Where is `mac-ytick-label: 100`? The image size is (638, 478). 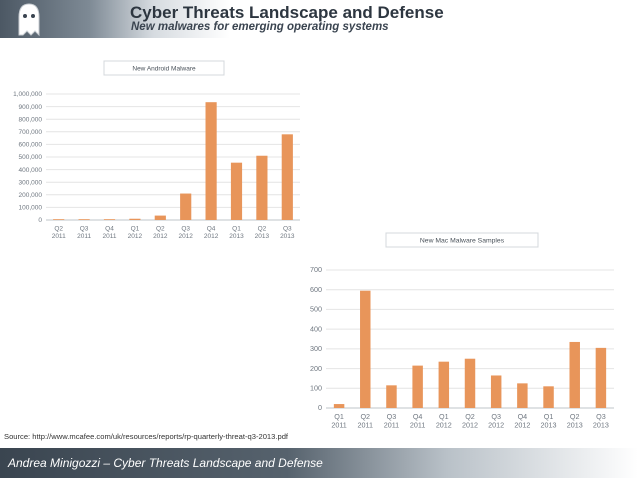 mac-ytick-label: 100 is located at coordinates (316, 387).